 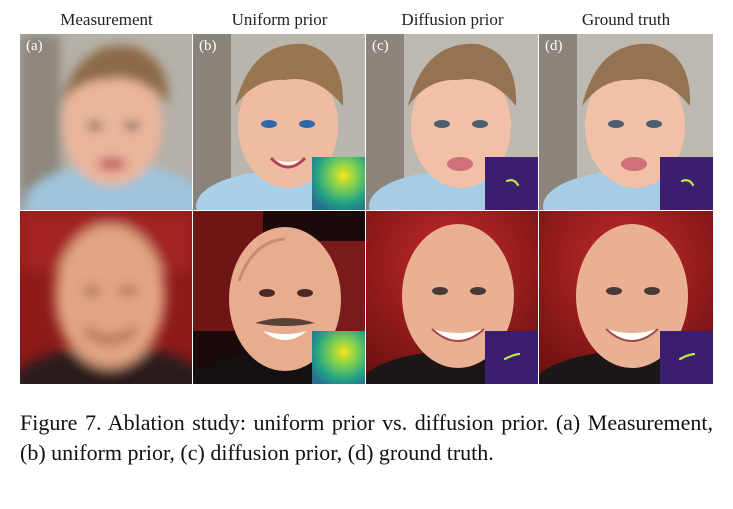 What do you see at coordinates (554, 46) in the screenshot?
I see `panel-label: (d)` at bounding box center [554, 46].